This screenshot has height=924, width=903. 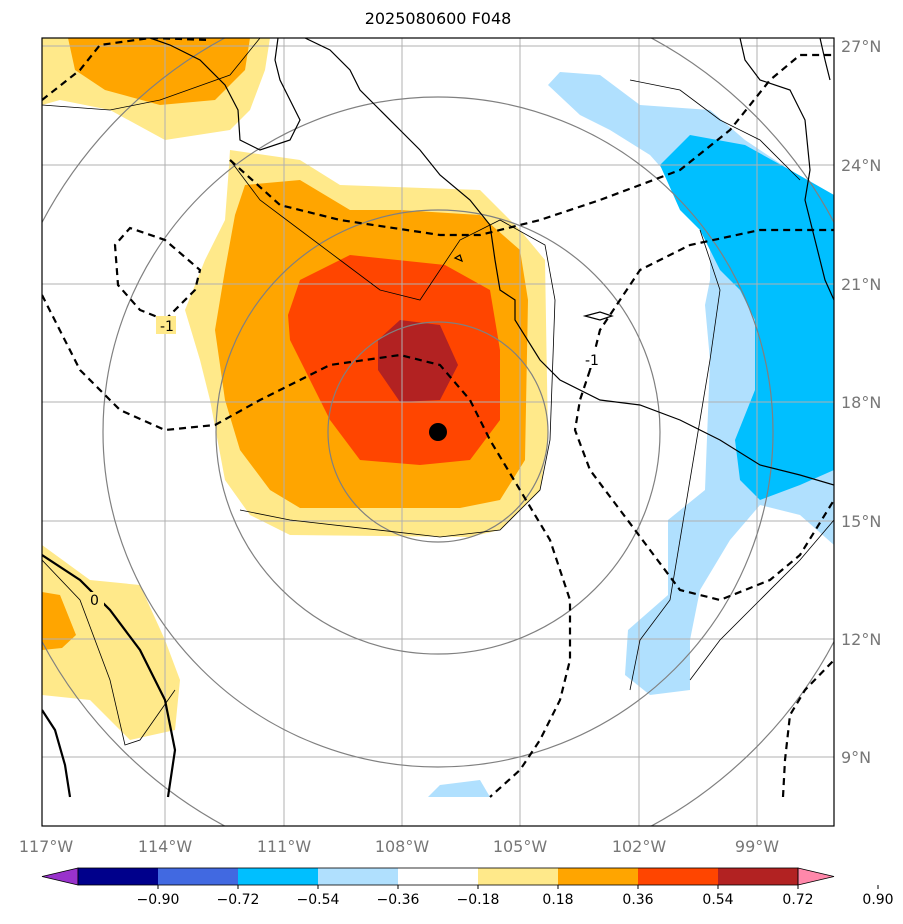 I want to click on lon-label: 105°W, so click(x=520, y=846).